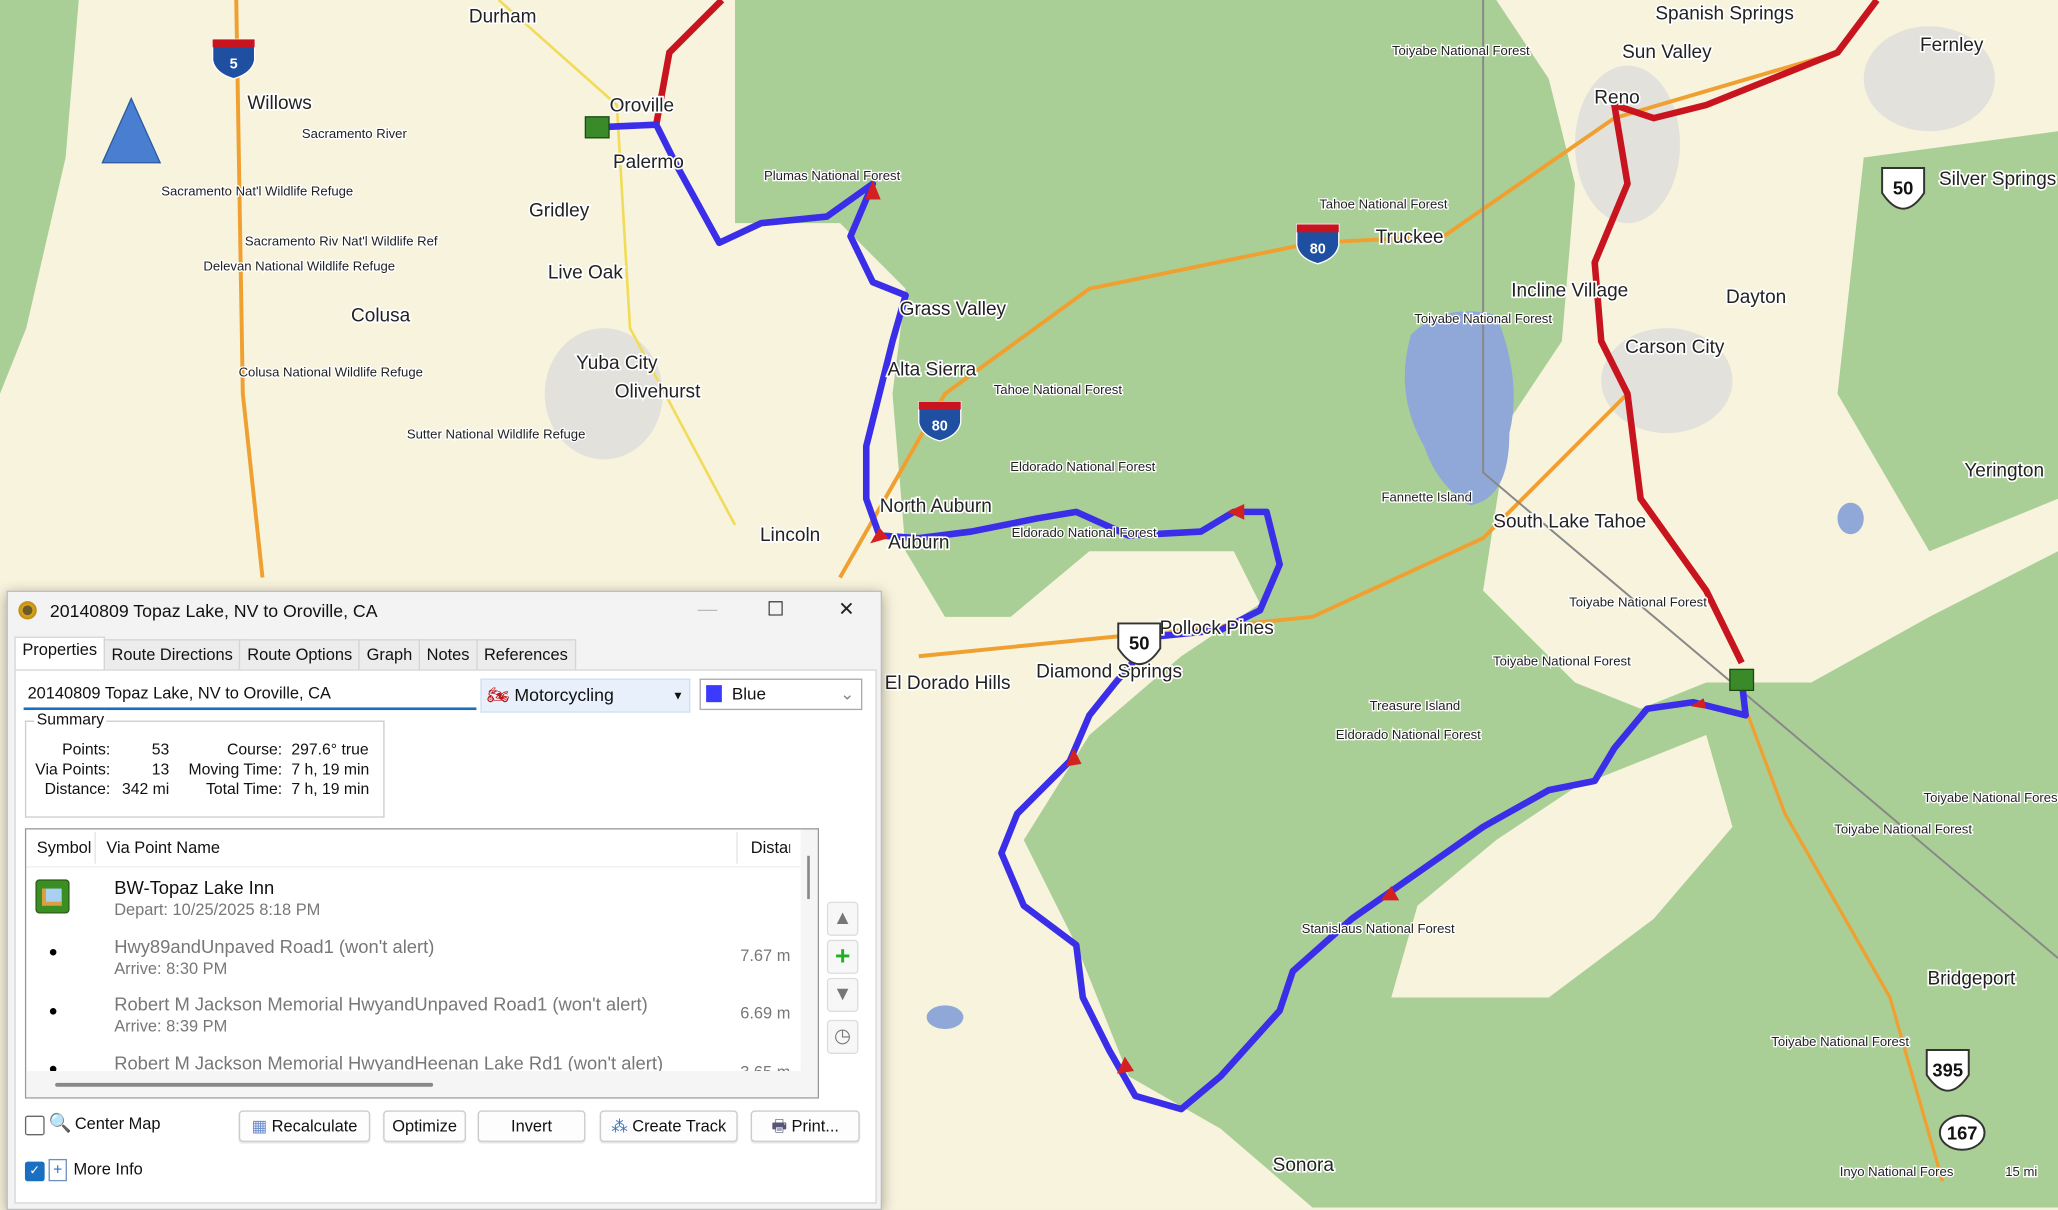  I want to click on city-label: Gridley, so click(559, 211).